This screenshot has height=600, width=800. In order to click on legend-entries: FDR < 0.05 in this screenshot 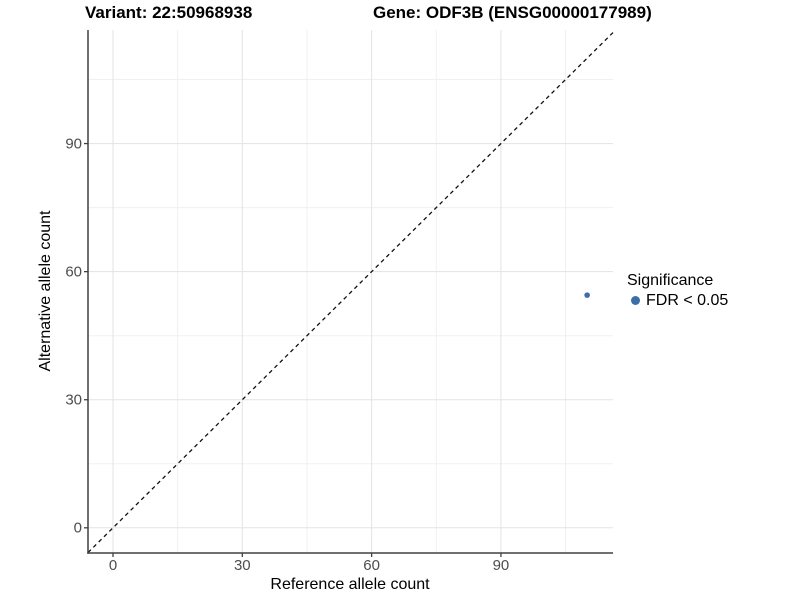, I will do `click(677, 300)`.